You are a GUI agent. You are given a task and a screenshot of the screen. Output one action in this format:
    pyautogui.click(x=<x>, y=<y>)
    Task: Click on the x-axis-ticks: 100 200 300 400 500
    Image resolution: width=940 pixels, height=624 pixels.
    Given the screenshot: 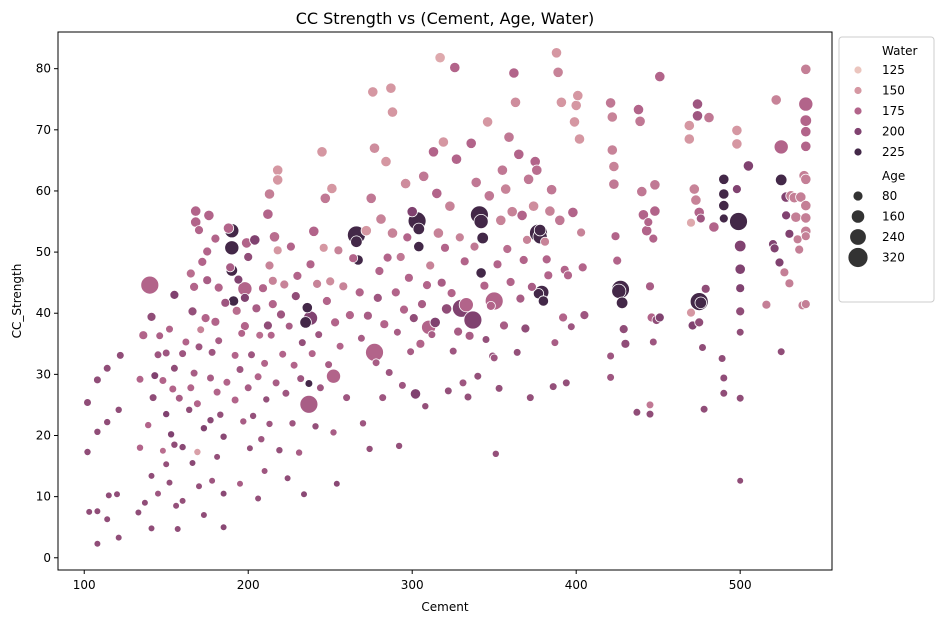 What is the action you would take?
    pyautogui.click(x=412, y=581)
    